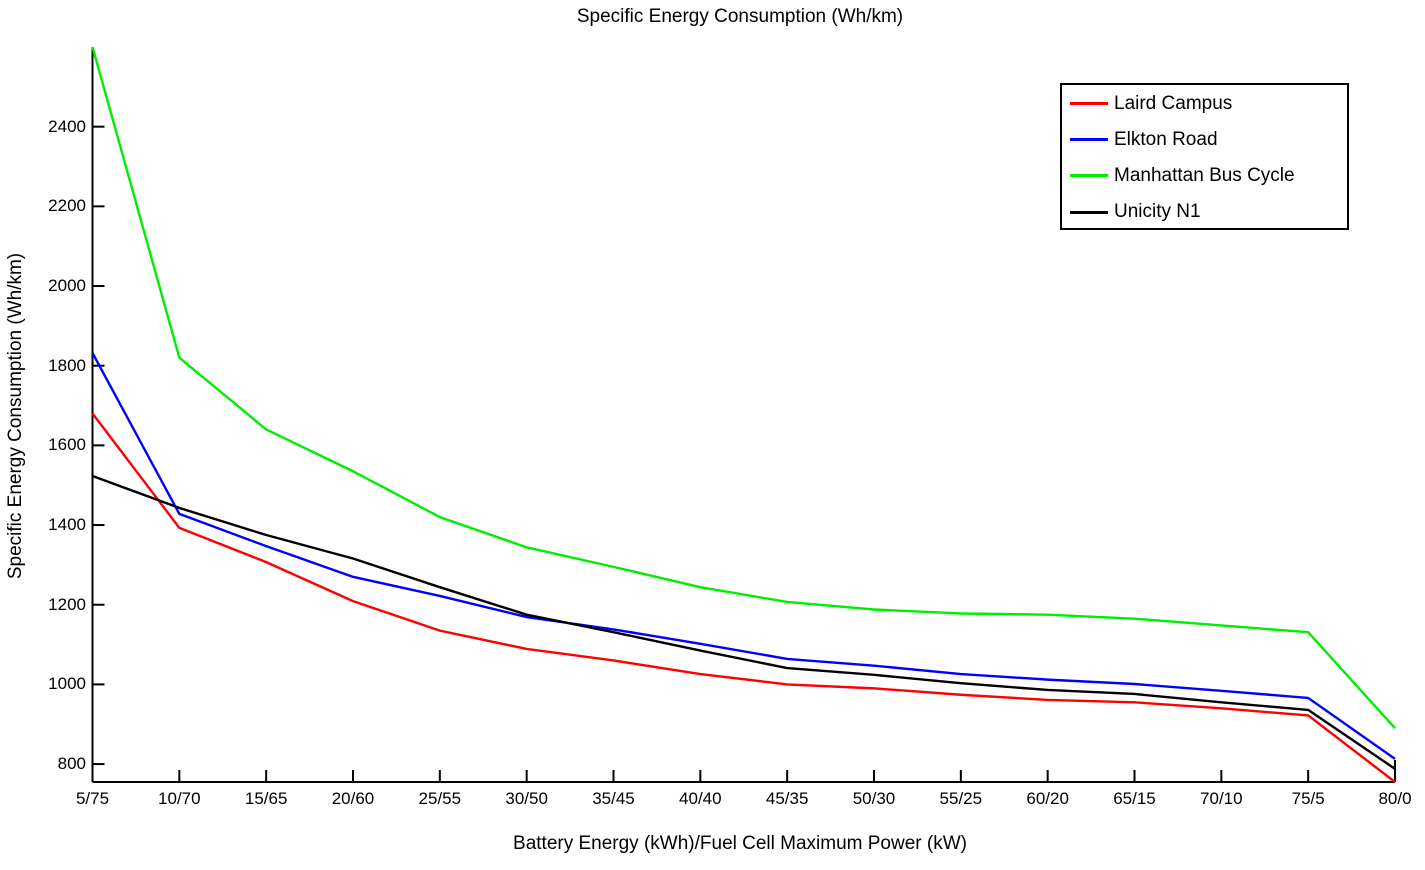 Image resolution: width=1425 pixels, height=870 pixels. What do you see at coordinates (92, 798) in the screenshot?
I see `x-tick-label: 5/75` at bounding box center [92, 798].